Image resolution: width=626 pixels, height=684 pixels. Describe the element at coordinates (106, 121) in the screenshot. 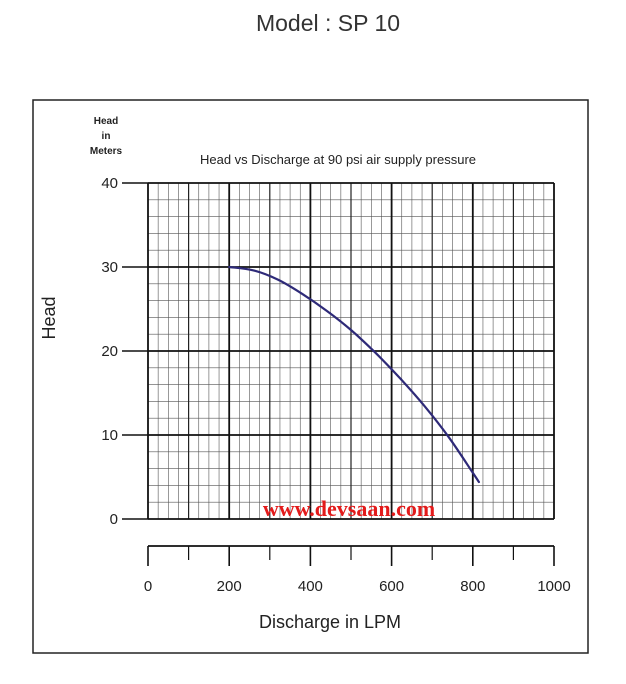

I see `y-unit-label-line-1: Head` at that location.